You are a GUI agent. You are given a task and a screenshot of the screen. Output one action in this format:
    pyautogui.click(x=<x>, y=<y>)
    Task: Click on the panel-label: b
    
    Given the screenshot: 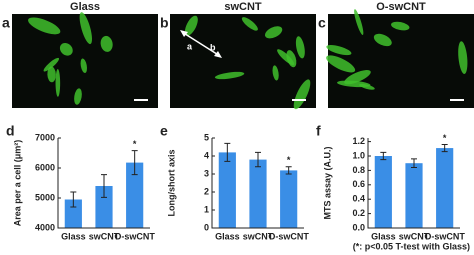 What is the action you would take?
    pyautogui.click(x=164, y=23)
    